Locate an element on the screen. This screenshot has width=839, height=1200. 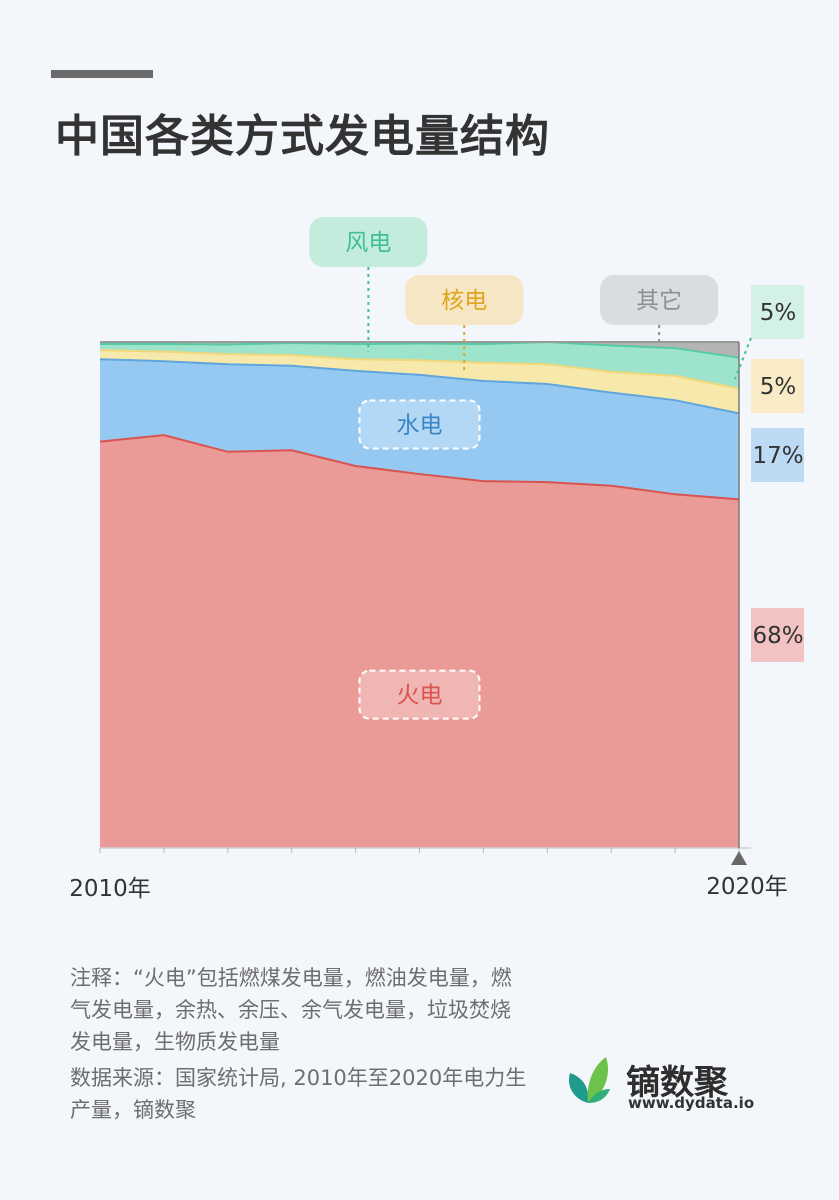
line-series-火电 is located at coordinates (419, 467).